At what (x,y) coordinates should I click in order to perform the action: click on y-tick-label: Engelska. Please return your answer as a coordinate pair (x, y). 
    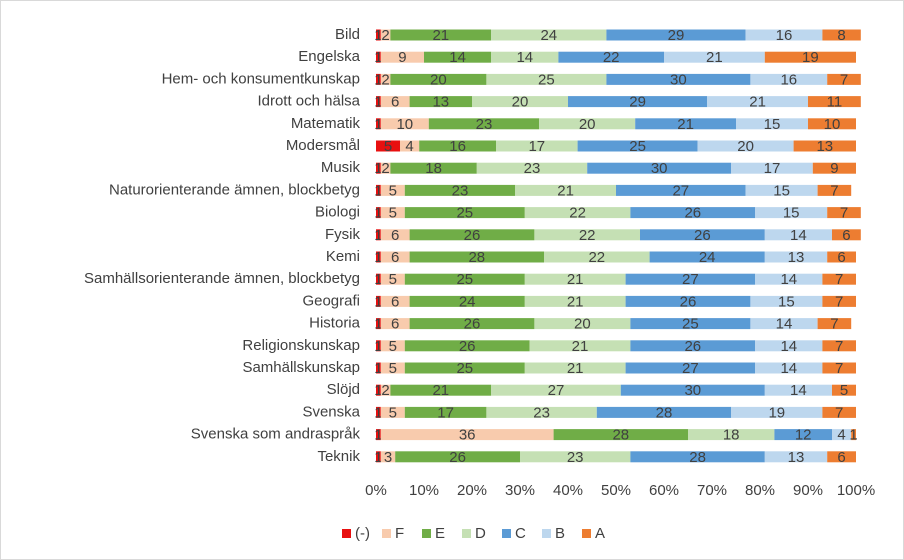
    Looking at the image, I should click on (329, 56).